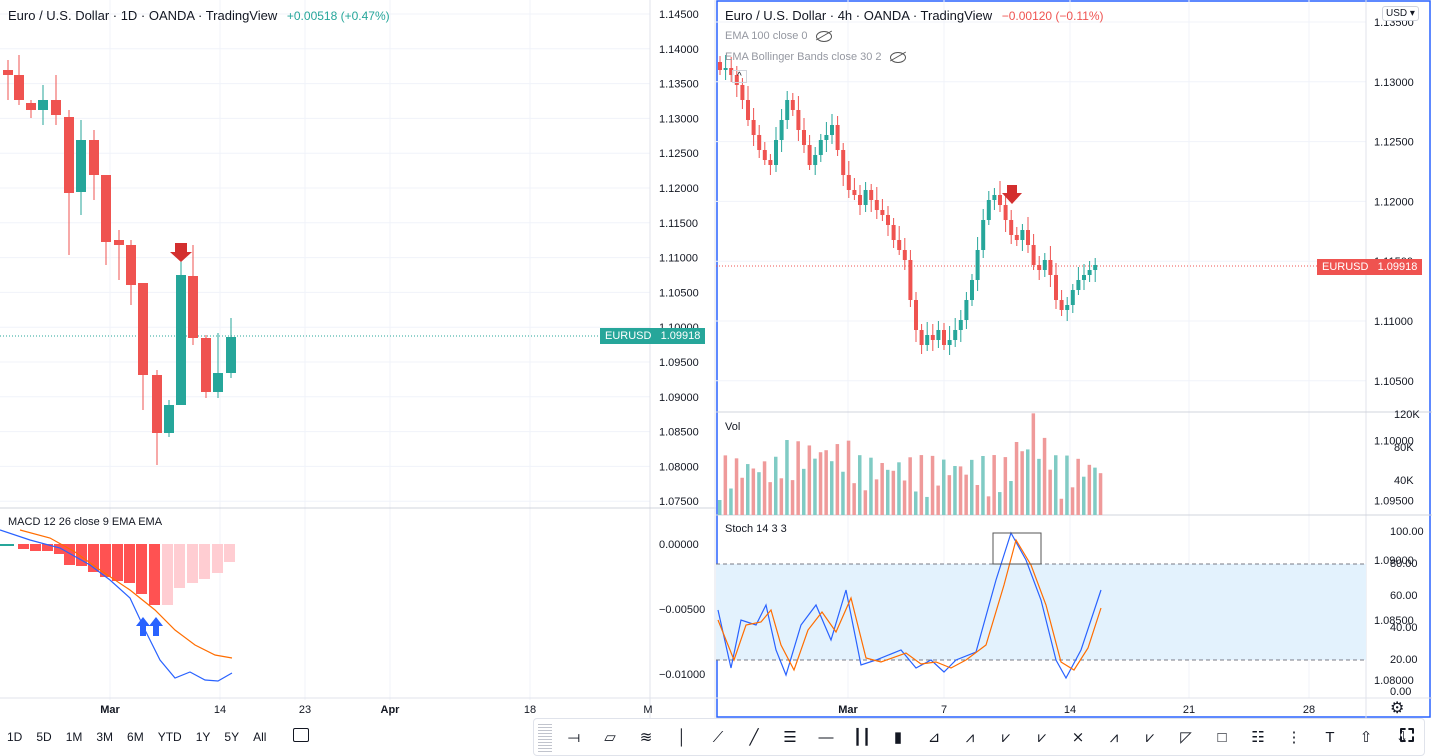 This screenshot has height=756, width=1432. What do you see at coordinates (679, 398) in the screenshot?
I see `price-axis-label: 1.09000` at bounding box center [679, 398].